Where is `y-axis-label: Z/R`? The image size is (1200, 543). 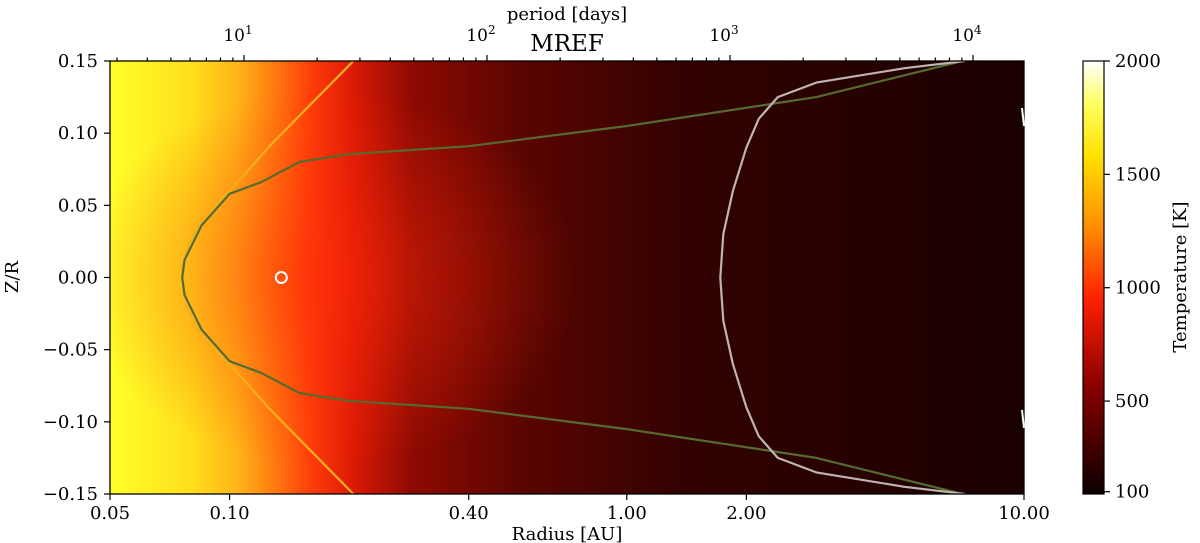 y-axis-label: Z/R is located at coordinates (12, 276).